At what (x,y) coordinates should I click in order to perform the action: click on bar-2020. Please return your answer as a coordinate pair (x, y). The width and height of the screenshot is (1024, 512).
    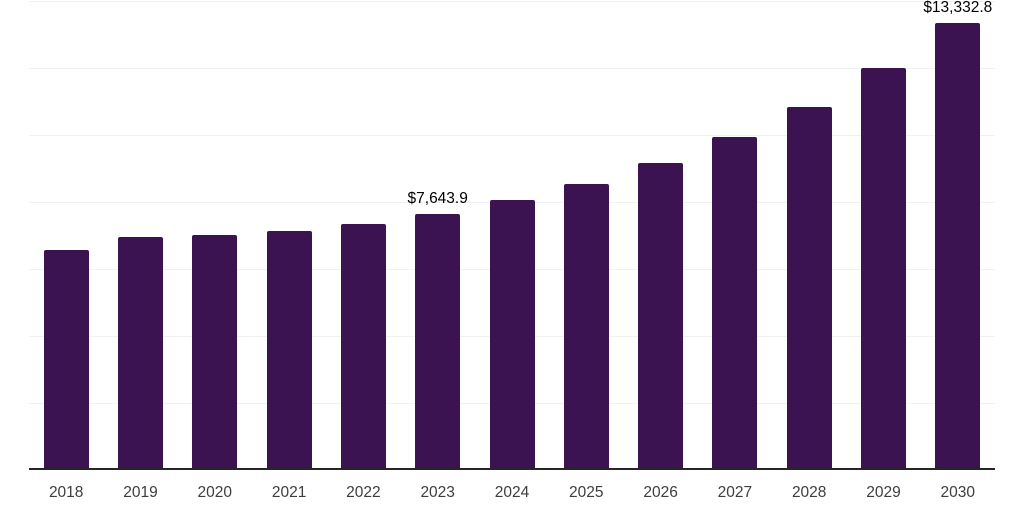
    Looking at the image, I should click on (215, 352).